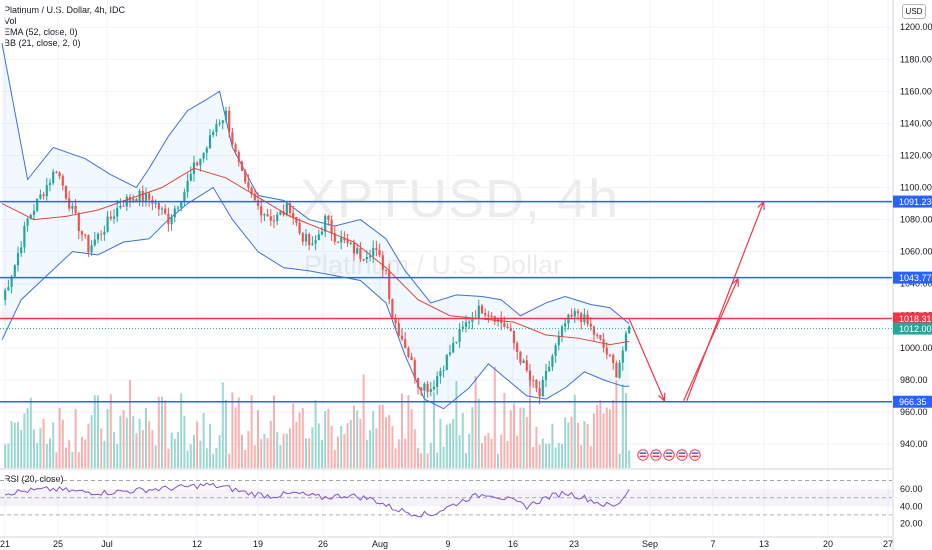  I want to click on price-tag-label: 1043.77, so click(915, 278).